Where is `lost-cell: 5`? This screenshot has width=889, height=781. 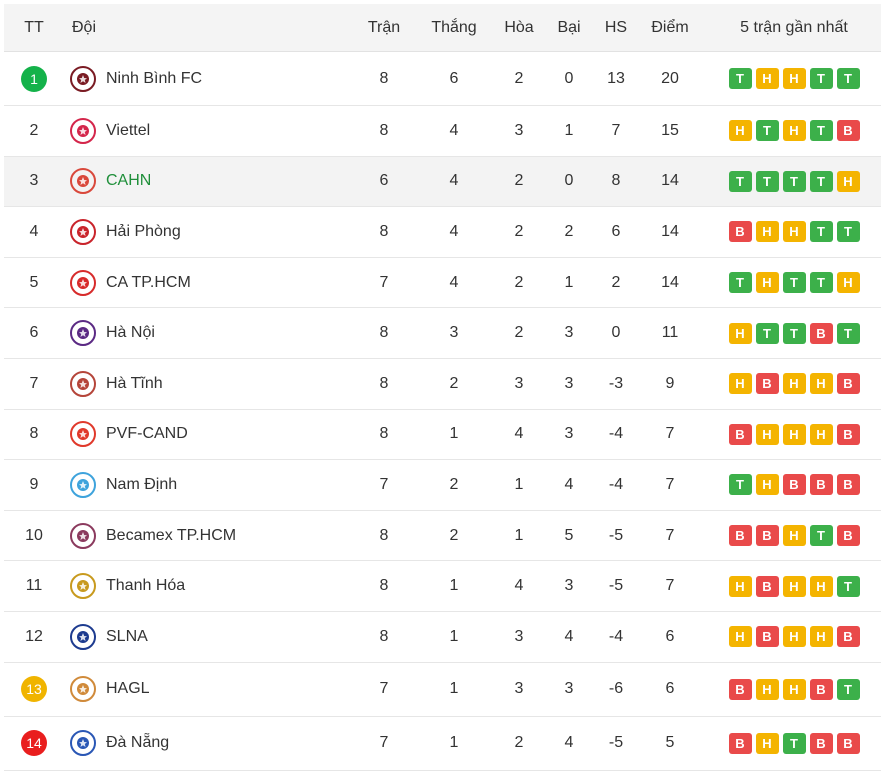
lost-cell: 5 is located at coordinates (569, 535).